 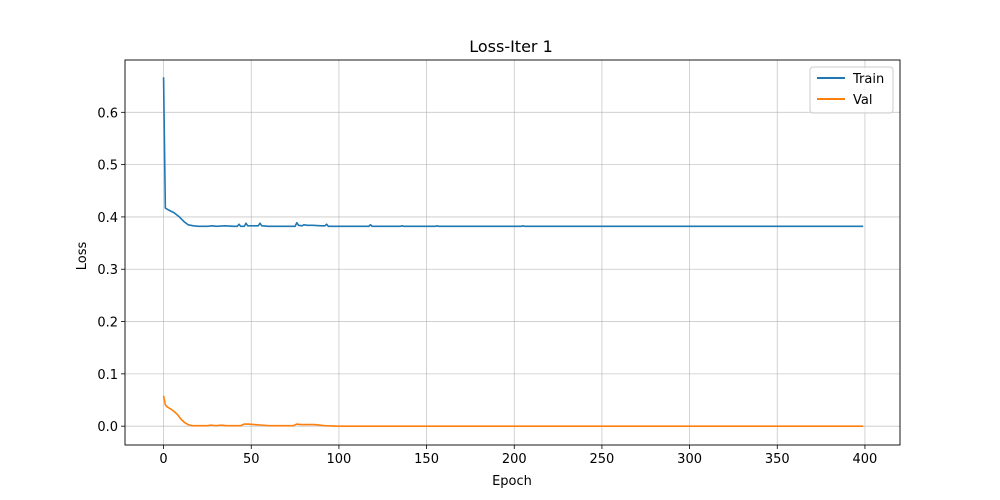 I want to click on y-axis-label: Loss, so click(x=82, y=256).